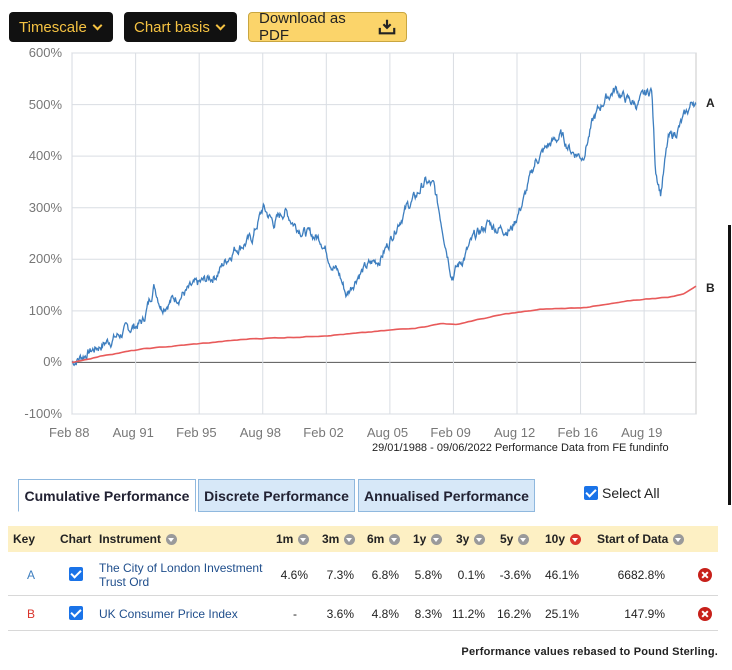 Image resolution: width=732 pixels, height=670 pixels. What do you see at coordinates (591, 493) in the screenshot?
I see `select-all-checkbox` at bounding box center [591, 493].